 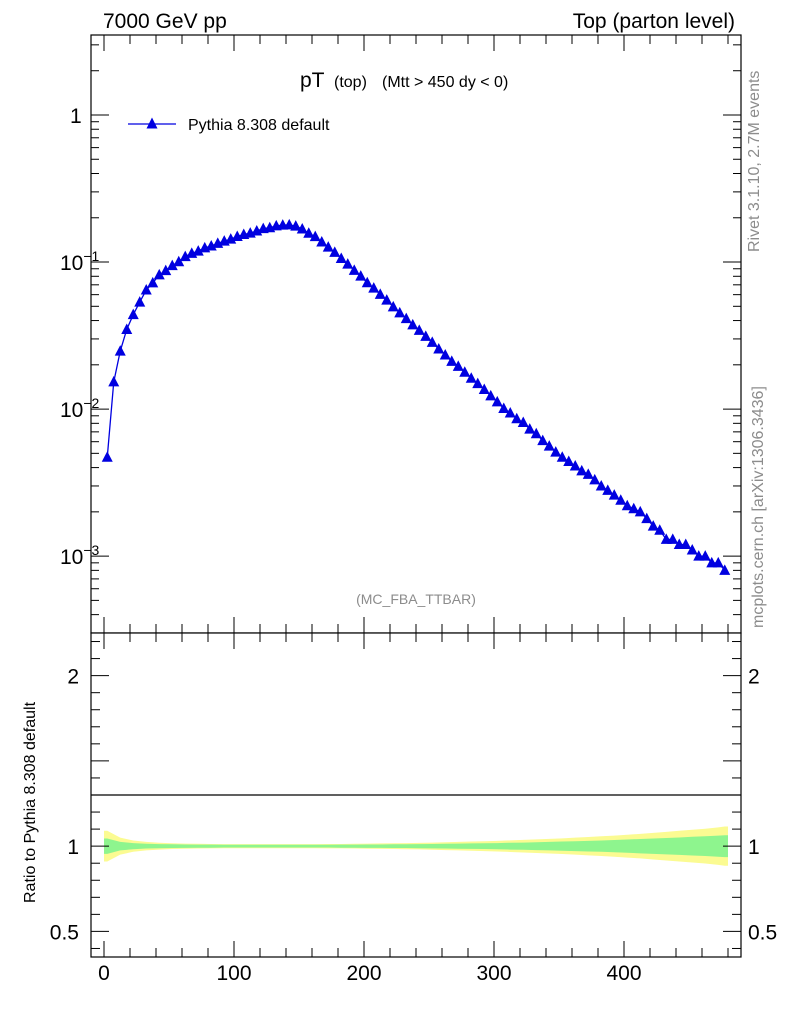 I want to click on rivet-label: Rivet 3.1.10, 2.7M events, so click(x=754, y=161).